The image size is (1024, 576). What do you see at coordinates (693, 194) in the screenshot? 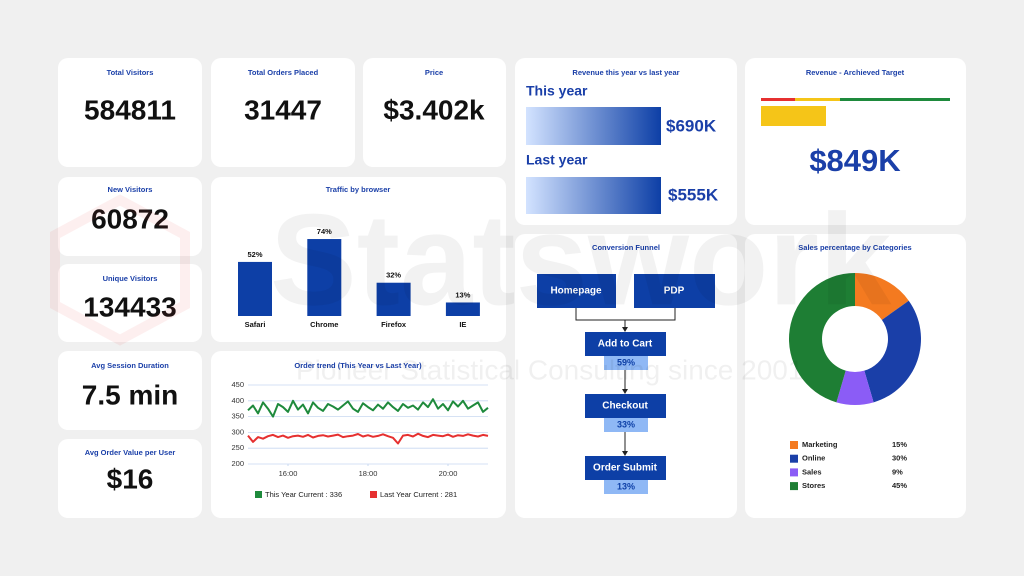
I see `revenue-value: $555K` at bounding box center [693, 194].